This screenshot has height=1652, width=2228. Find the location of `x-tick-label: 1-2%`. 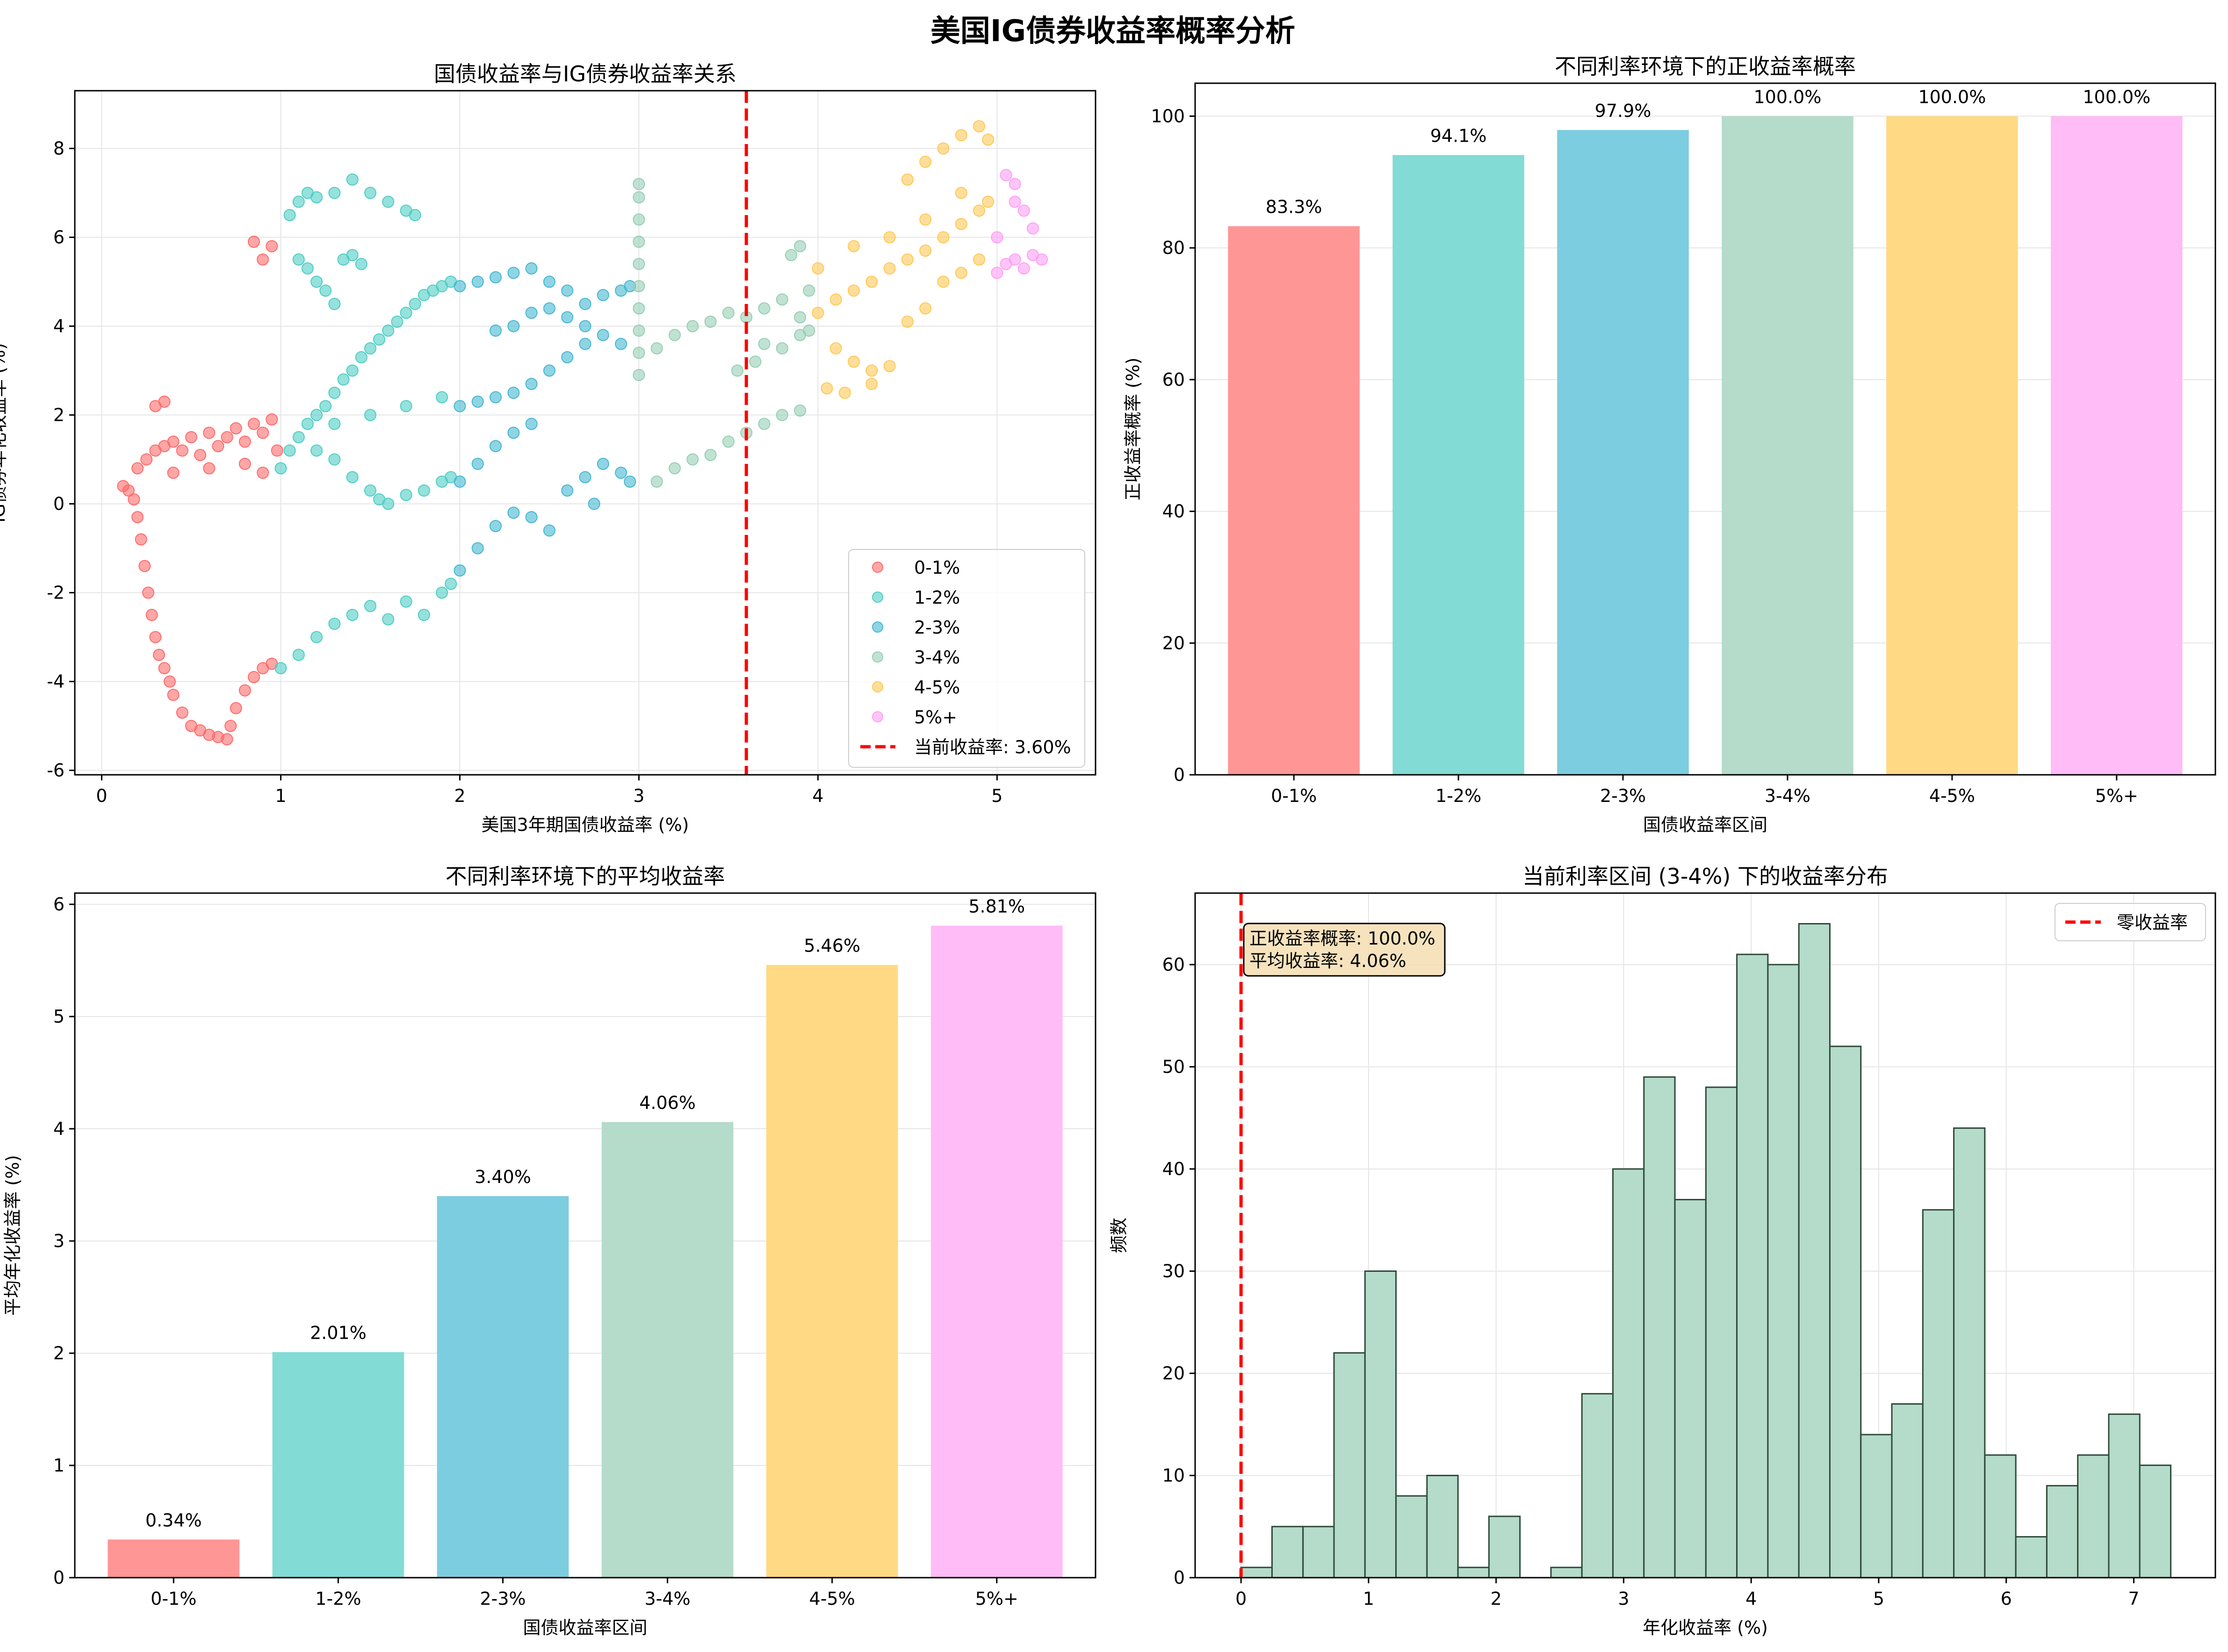

x-tick-label: 1-2% is located at coordinates (1458, 796).